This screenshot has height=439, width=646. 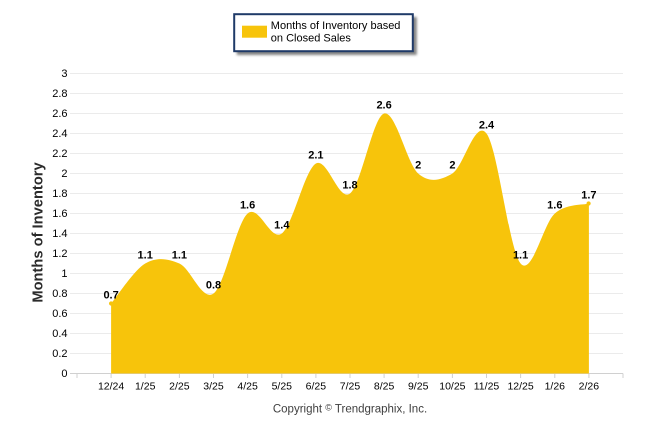 I want to click on svg-text: 3/25, so click(x=213, y=387).